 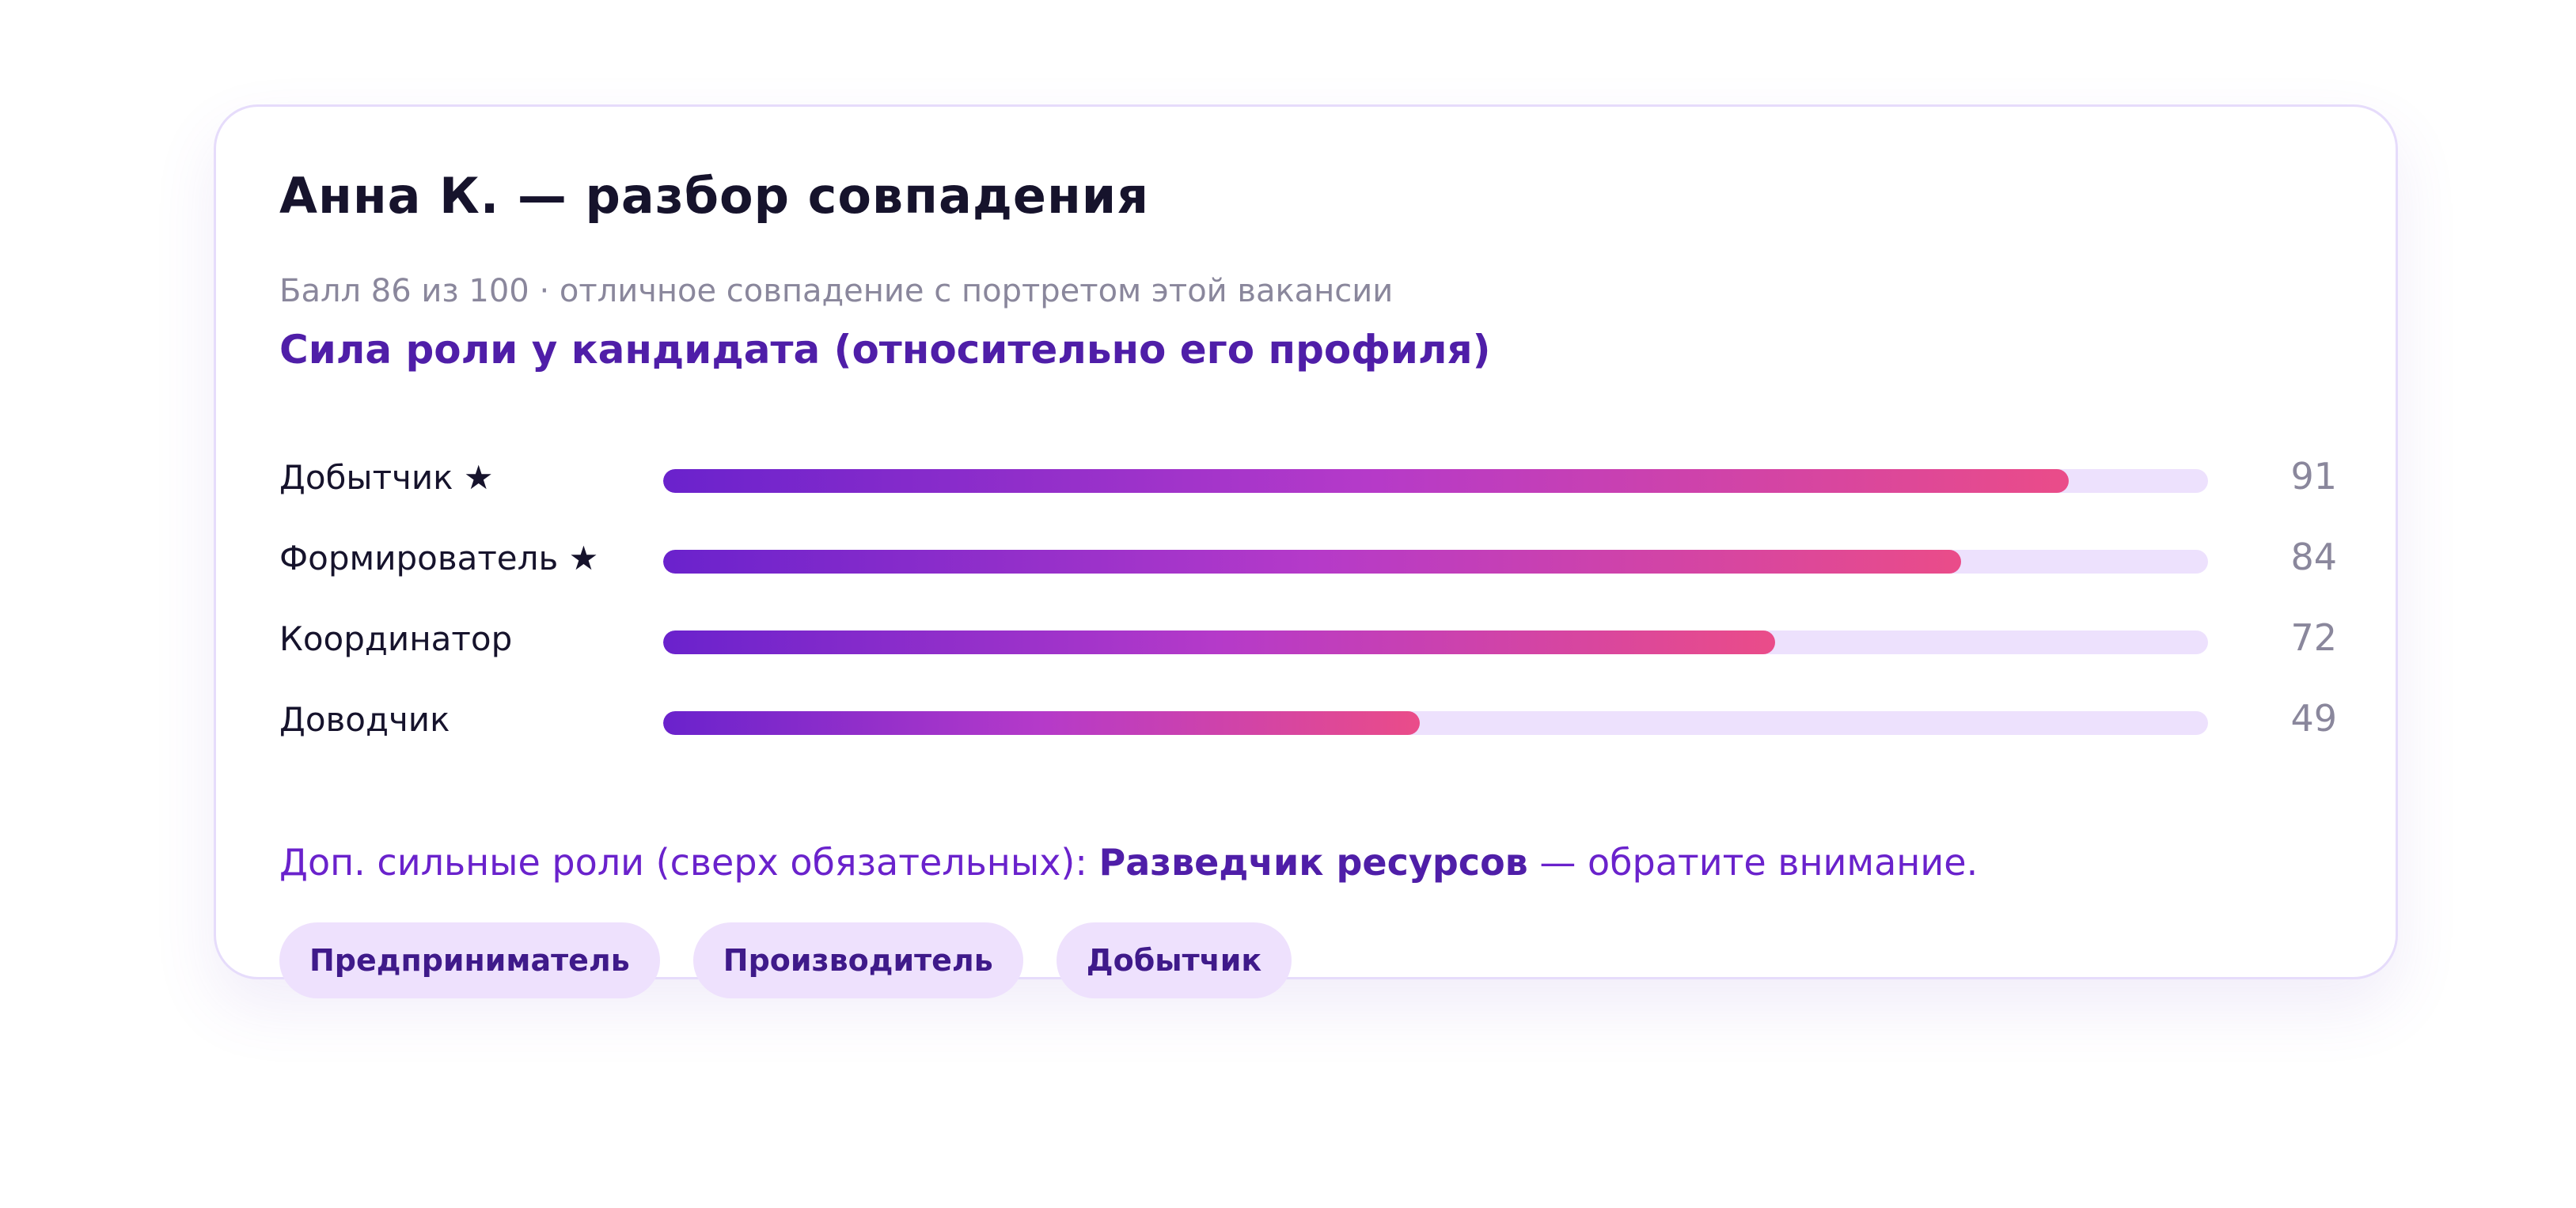 What do you see at coordinates (1174, 960) in the screenshot?
I see `chip-miner: Добытчик` at bounding box center [1174, 960].